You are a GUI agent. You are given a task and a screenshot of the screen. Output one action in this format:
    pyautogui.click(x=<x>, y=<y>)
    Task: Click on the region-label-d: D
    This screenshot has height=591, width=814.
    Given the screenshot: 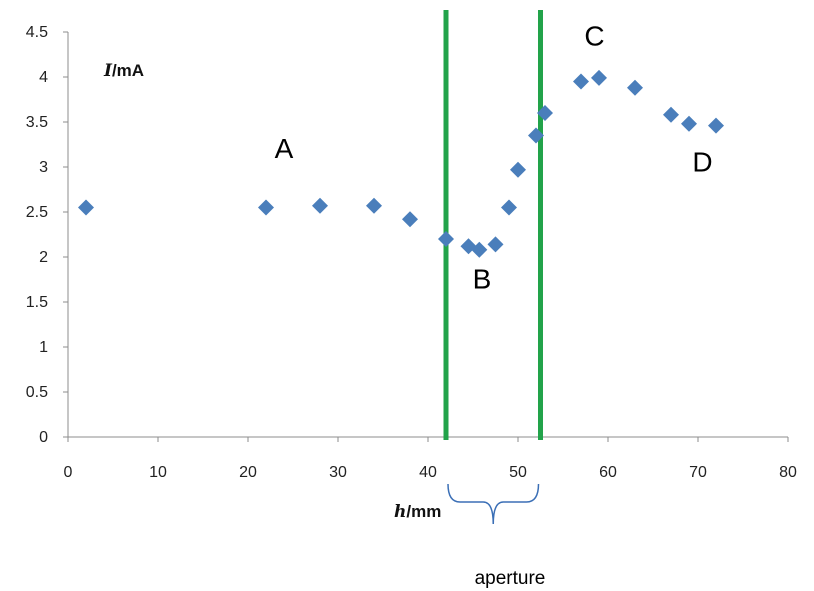 What is the action you would take?
    pyautogui.click(x=702, y=162)
    